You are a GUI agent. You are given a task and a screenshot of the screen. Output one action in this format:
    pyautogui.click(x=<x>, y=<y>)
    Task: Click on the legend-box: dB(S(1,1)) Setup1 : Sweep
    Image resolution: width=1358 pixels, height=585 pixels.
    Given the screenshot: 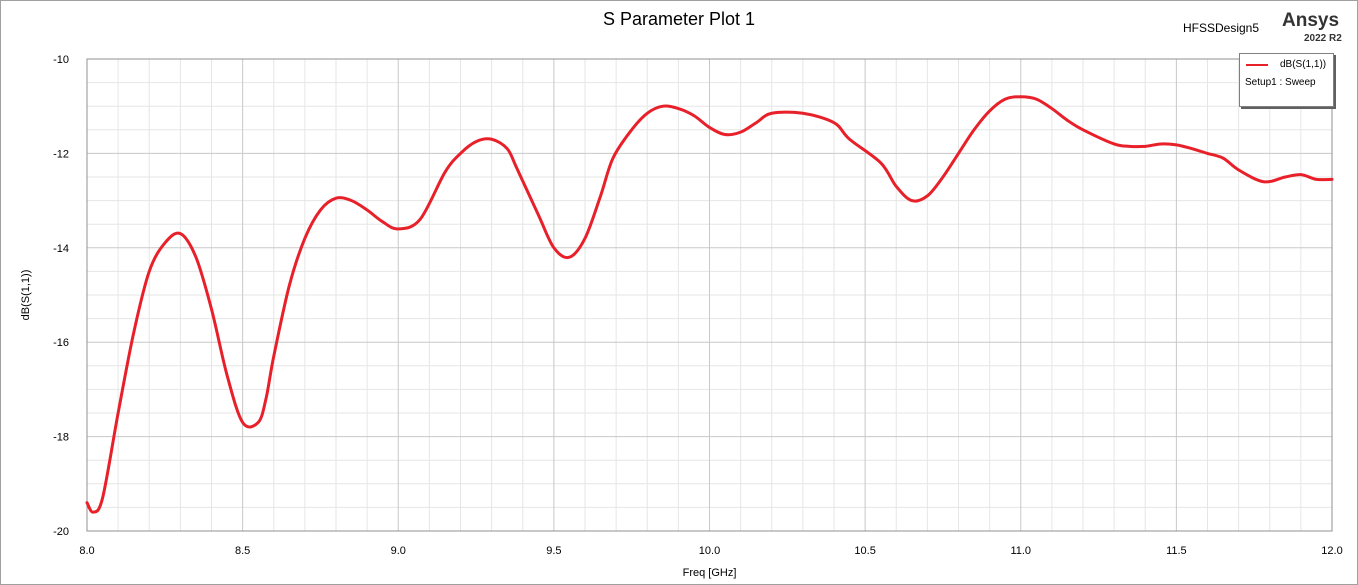 What is the action you would take?
    pyautogui.click(x=1286, y=80)
    